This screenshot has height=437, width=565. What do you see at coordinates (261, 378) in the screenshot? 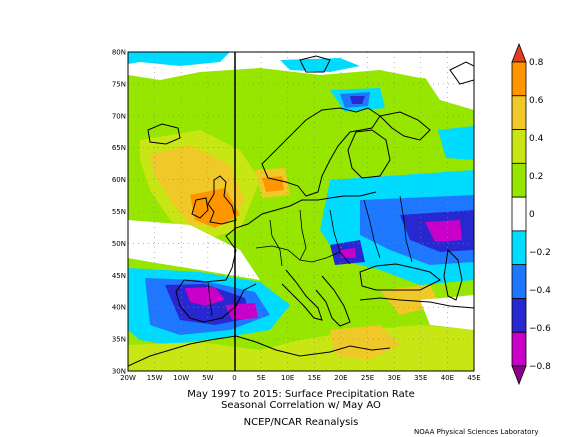
I see `lon-label: 5E` at bounding box center [261, 378].